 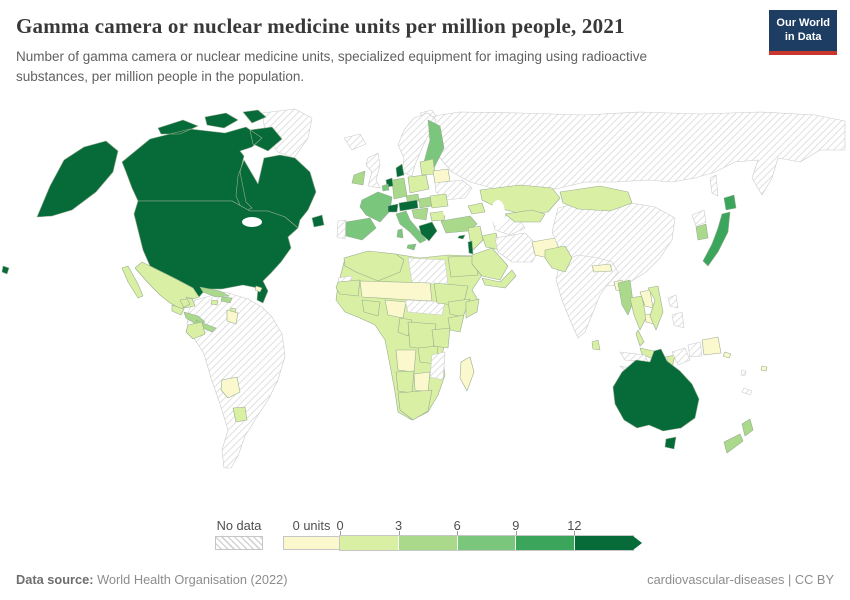 I want to click on legend-zero-swatch, so click(x=311, y=543).